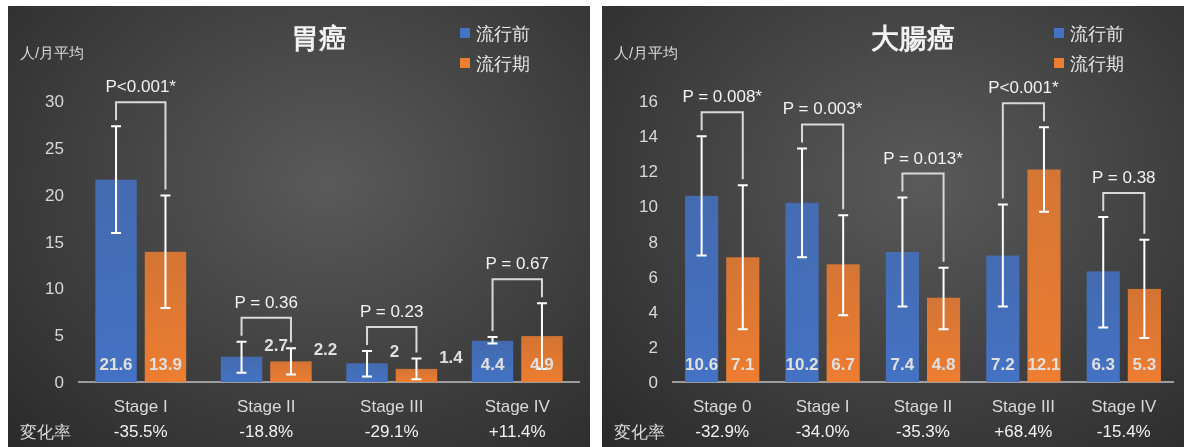  Describe the element at coordinates (648, 137) in the screenshot. I see `y-tick-label: 14` at that location.